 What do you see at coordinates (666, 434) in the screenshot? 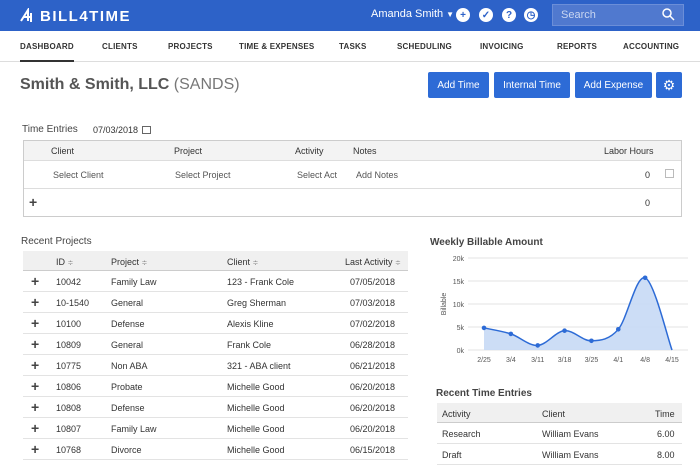
I see `entry-time: 6.00` at bounding box center [666, 434].